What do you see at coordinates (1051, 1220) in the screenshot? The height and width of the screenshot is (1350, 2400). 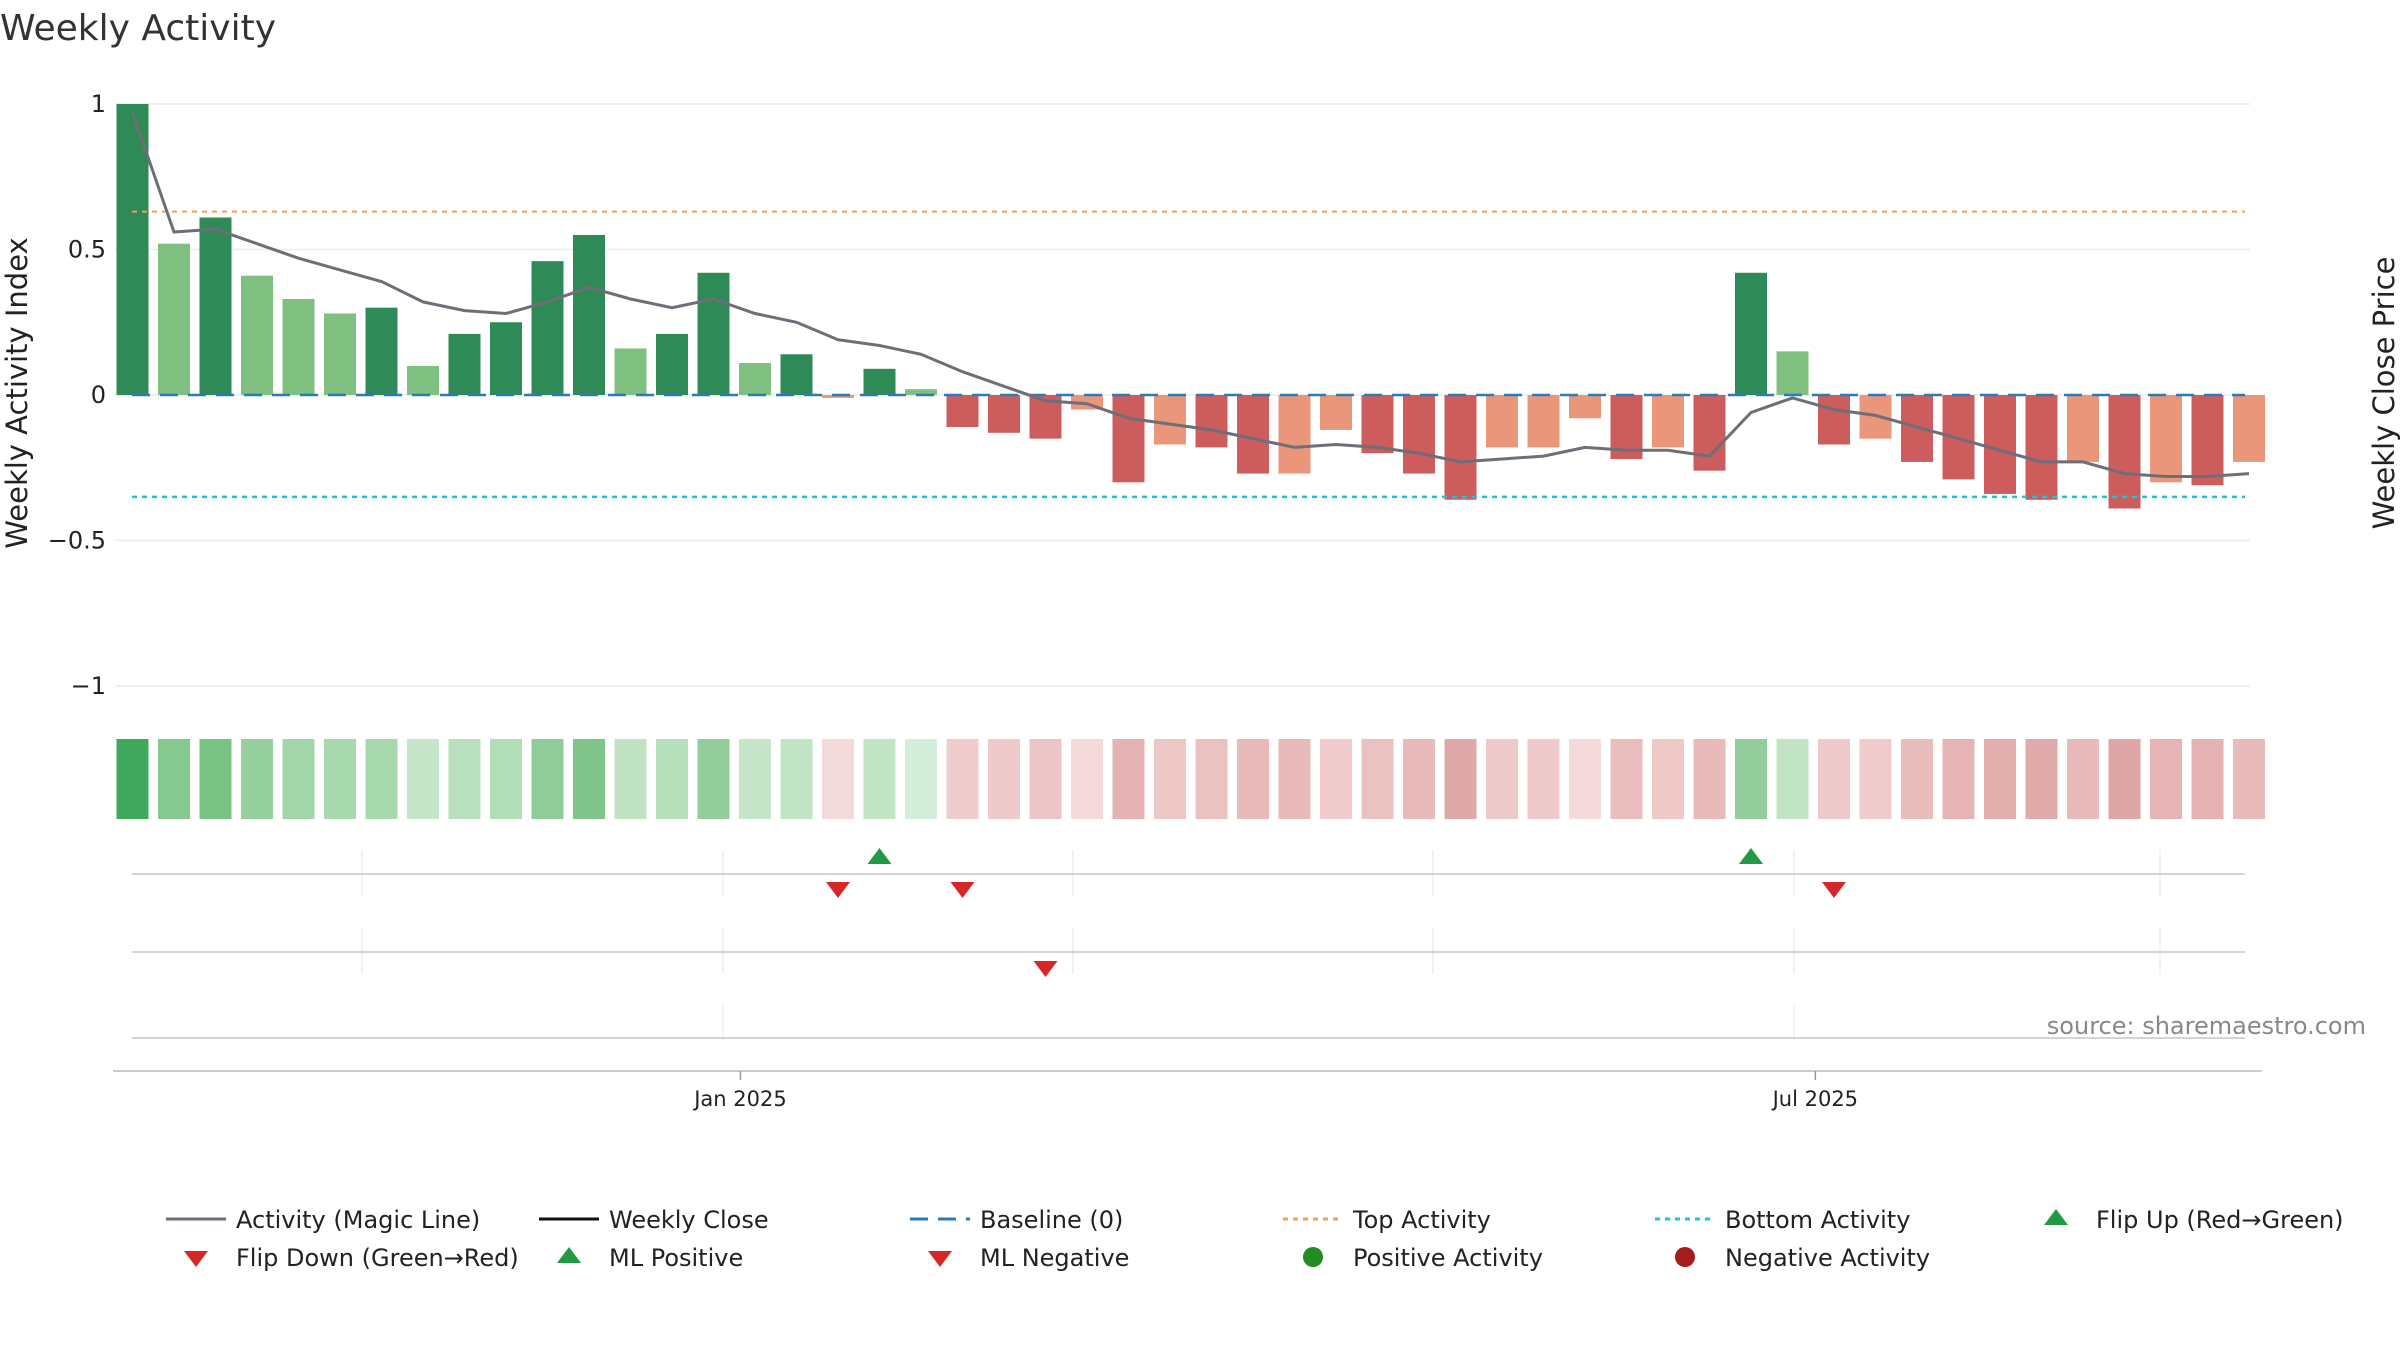 I see `legend-label: Baseline (0)` at bounding box center [1051, 1220].